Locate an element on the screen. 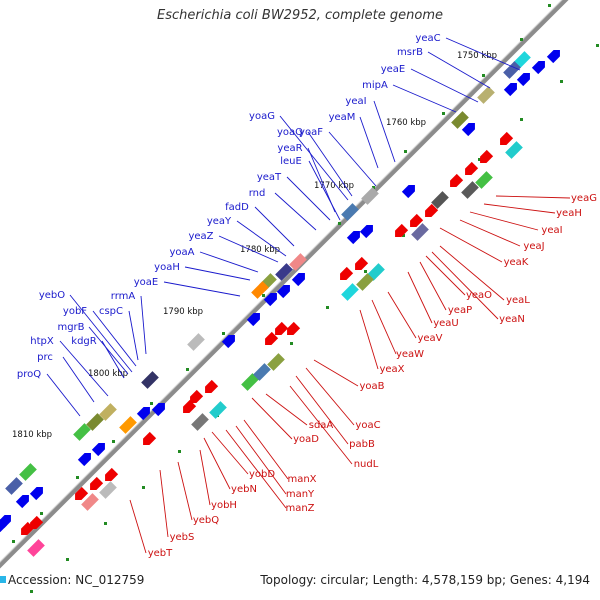 The width and height of the screenshot is (600, 600). gene-label-forward: rnd is located at coordinates (257, 193).